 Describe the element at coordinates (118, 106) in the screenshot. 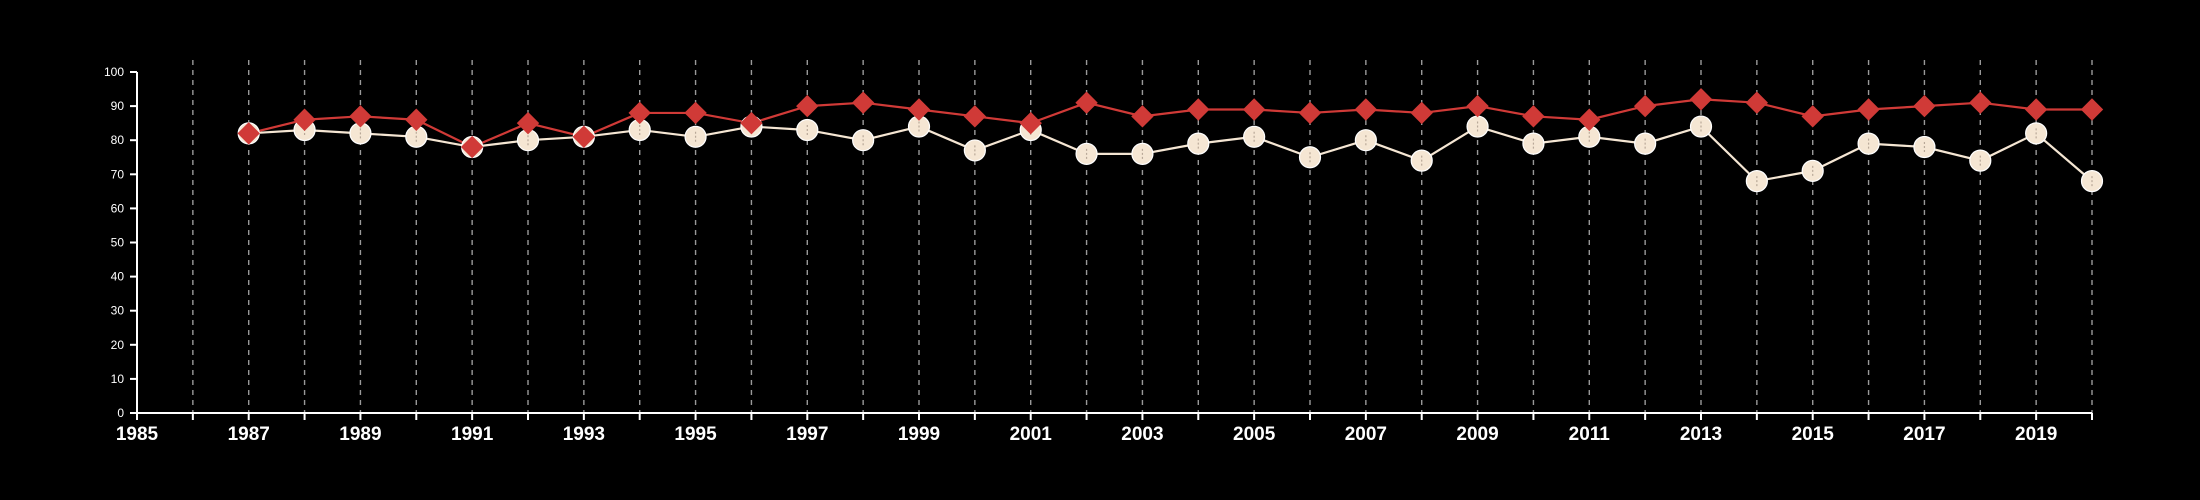

I see `y-tick-label-90: 90` at that location.